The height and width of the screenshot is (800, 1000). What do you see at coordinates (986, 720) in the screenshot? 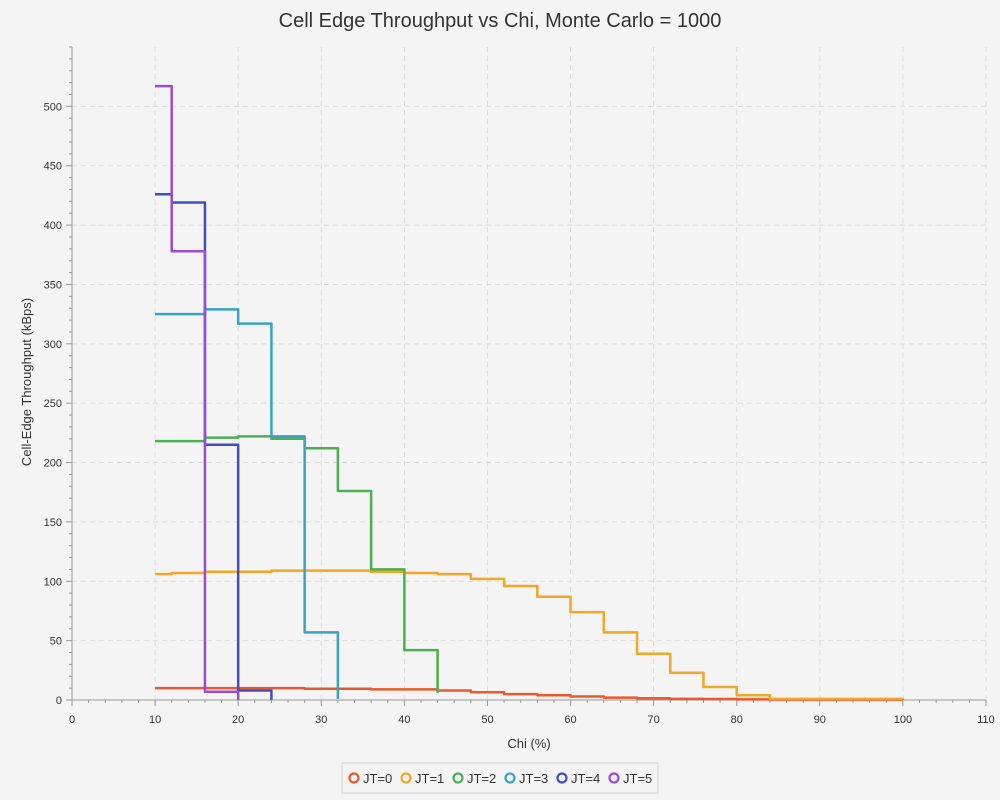
I see `x-tick-label: 110` at bounding box center [986, 720].